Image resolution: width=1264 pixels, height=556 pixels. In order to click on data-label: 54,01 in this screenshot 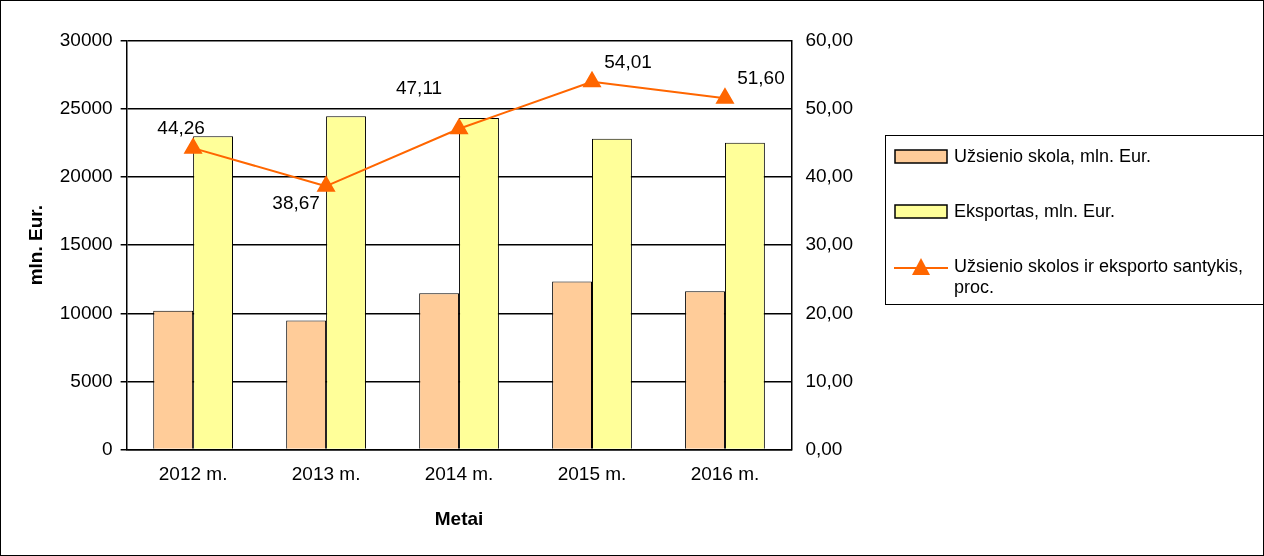, I will do `click(628, 61)`.